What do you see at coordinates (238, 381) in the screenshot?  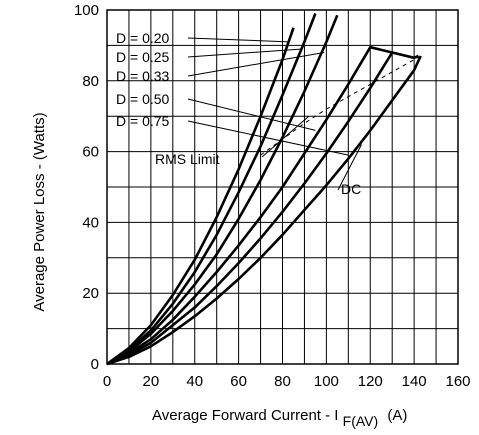 I see `x-tick-label: 60` at bounding box center [238, 381].